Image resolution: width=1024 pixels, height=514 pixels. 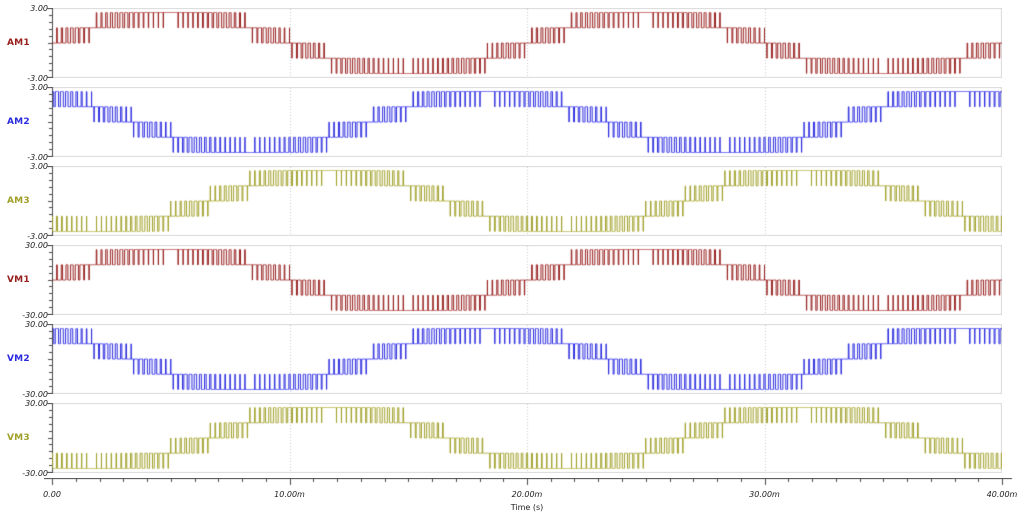 What do you see at coordinates (18, 359) in the screenshot?
I see `signal-label-vm2: VM2` at bounding box center [18, 359].